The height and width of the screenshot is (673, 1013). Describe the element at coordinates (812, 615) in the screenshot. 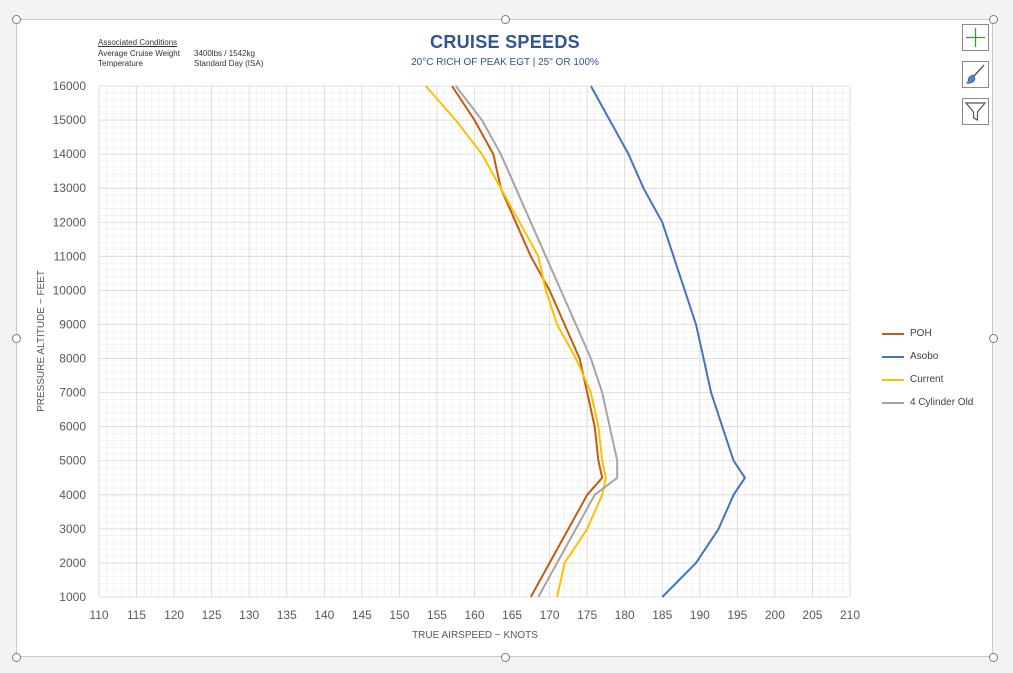

I see `x-tick-label: 205` at that location.